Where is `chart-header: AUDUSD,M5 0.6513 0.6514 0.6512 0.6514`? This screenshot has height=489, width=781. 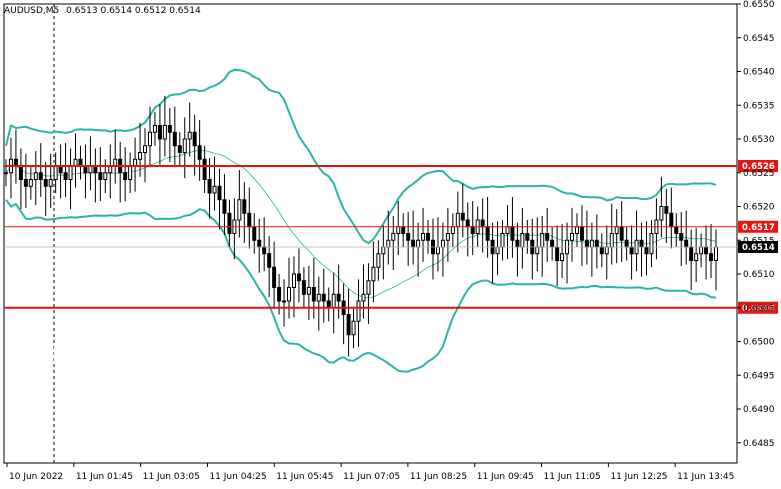 chart-header: AUDUSD,M5 0.6513 0.6514 0.6512 0.6514 is located at coordinates (102, 11).